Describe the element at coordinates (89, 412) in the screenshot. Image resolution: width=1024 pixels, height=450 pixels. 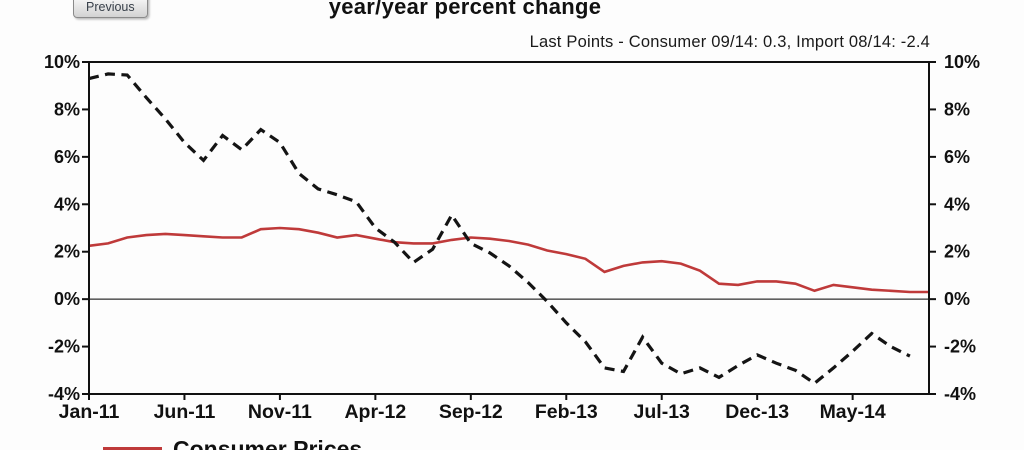
I see `x-axis-label: Jan-11` at that location.